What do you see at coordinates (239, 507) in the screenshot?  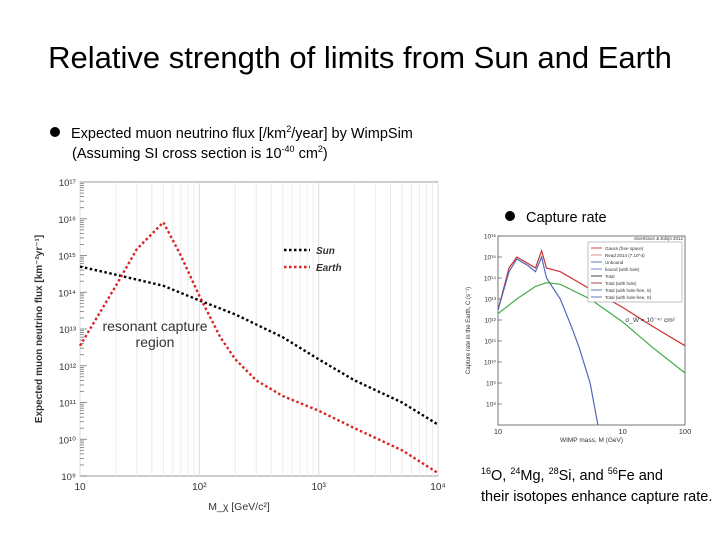 I see `flux-x-axis-label: M_χ [GeV/c²]` at bounding box center [239, 507].